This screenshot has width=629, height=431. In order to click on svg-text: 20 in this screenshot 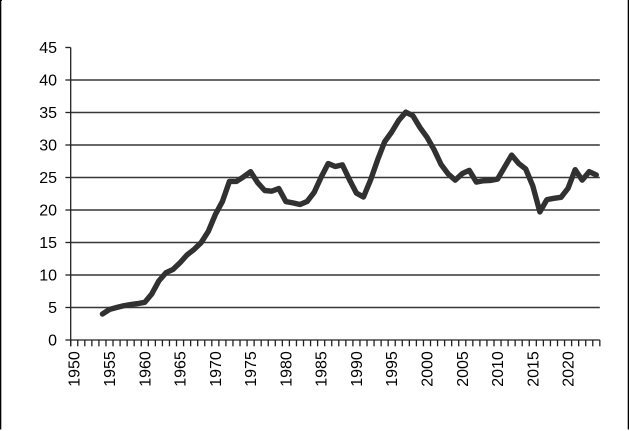, I will do `click(48, 211)`.